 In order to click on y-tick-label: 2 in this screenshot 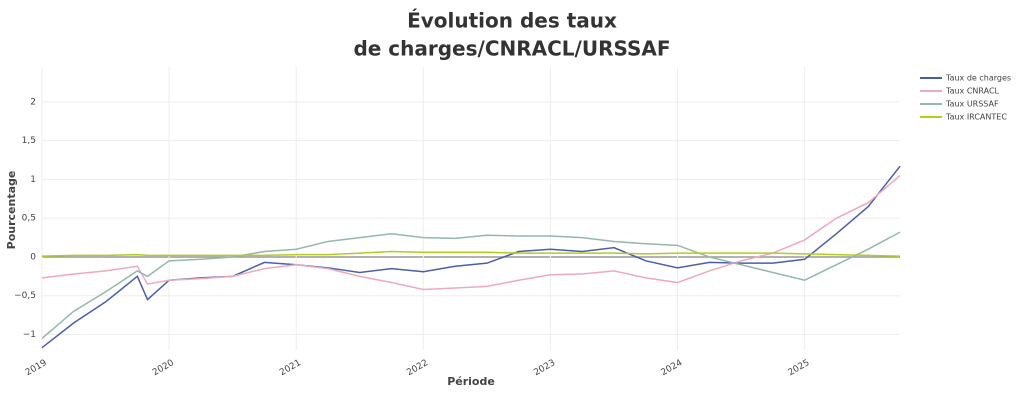, I will do `click(33, 102)`.